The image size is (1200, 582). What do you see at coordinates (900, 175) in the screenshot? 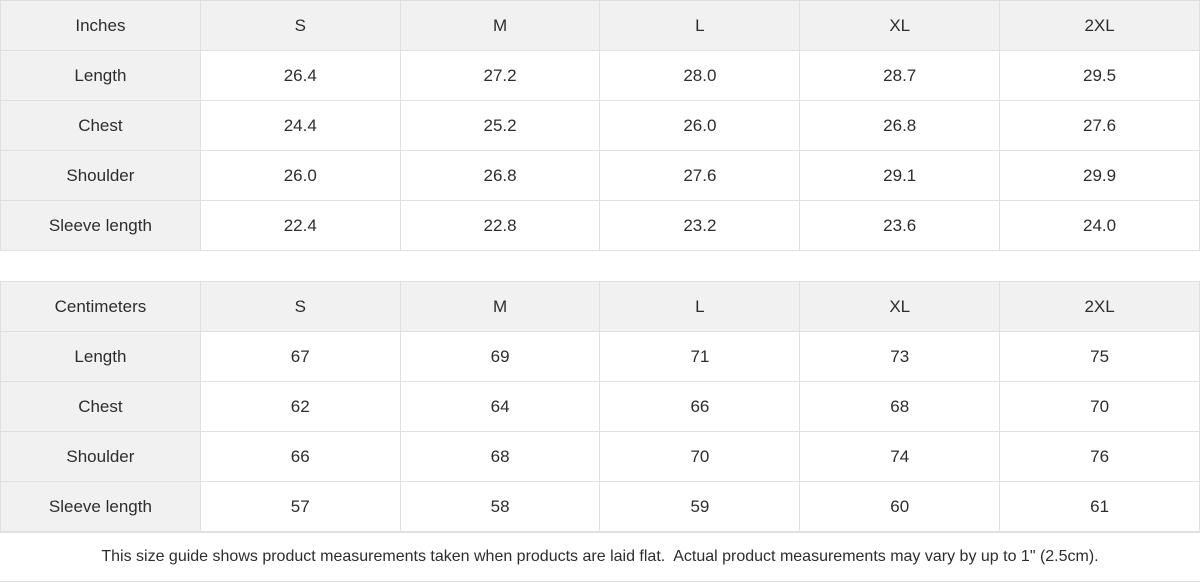
I see `value-cell: 29.1` at bounding box center [900, 175].